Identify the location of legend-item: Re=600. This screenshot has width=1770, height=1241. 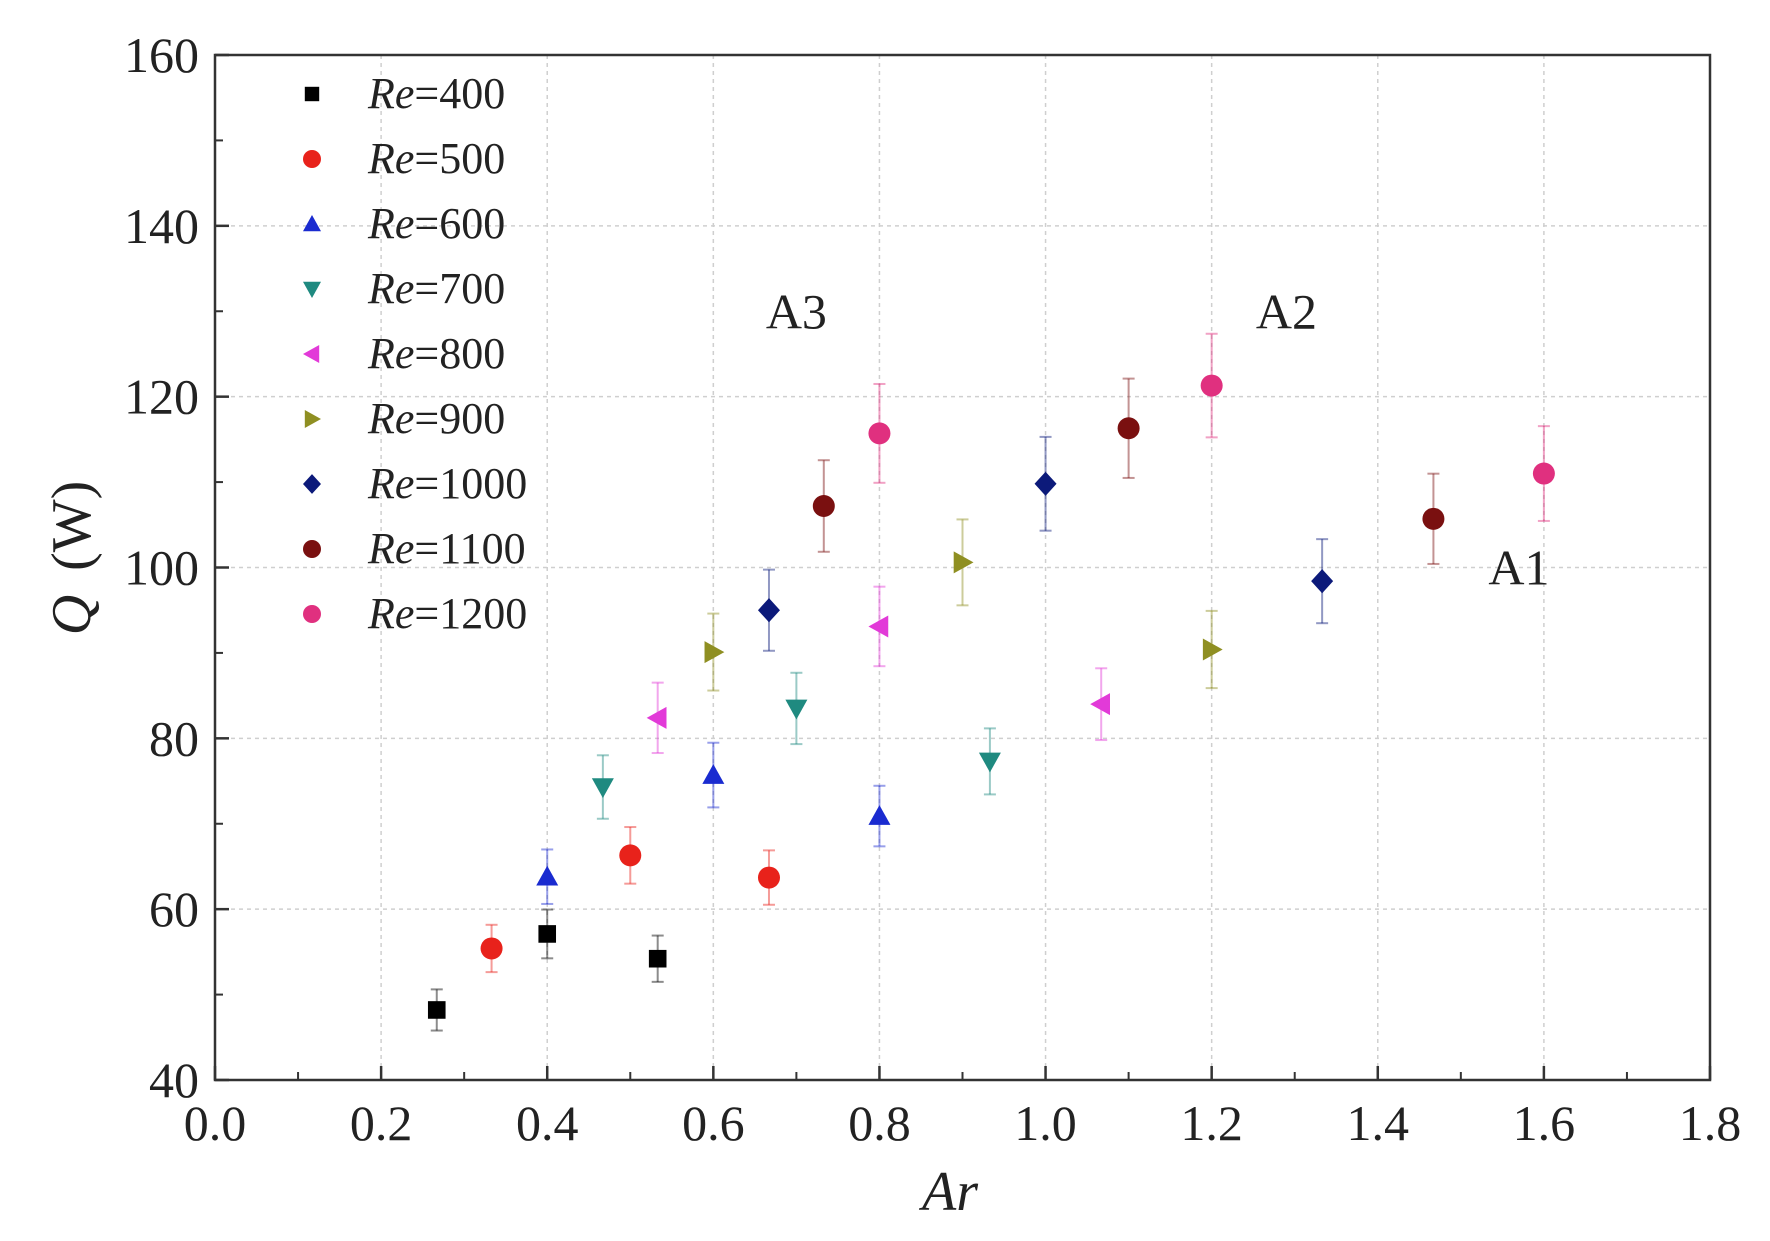
(404, 223).